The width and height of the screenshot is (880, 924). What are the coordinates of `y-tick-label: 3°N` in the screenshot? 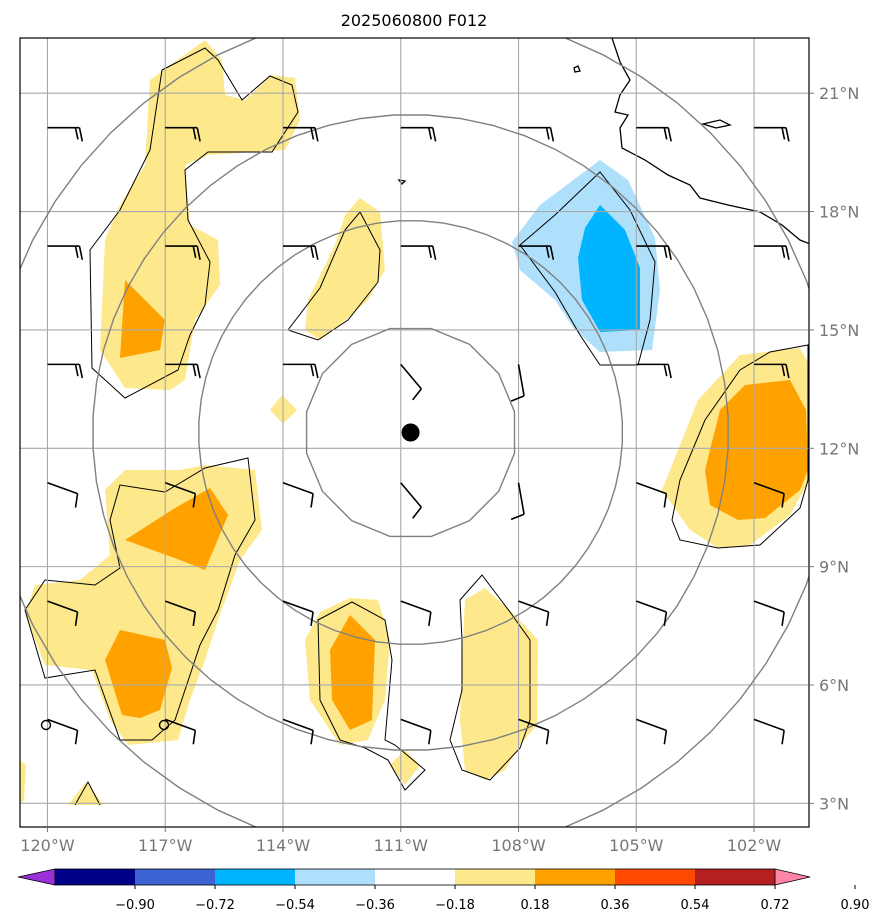 It's located at (834, 803).